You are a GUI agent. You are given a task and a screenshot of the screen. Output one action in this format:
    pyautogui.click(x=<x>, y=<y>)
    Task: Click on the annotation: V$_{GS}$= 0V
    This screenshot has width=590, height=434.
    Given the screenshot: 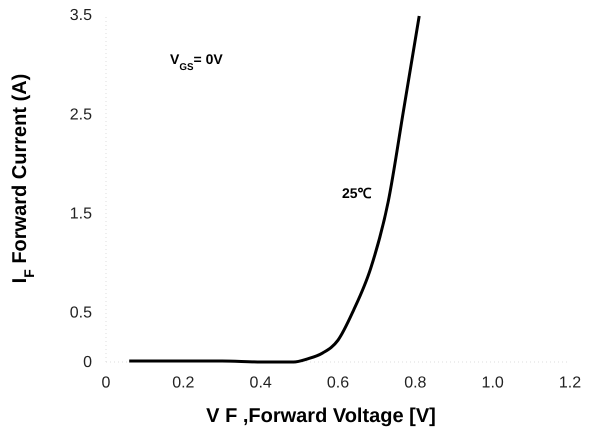 What is the action you would take?
    pyautogui.click(x=197, y=61)
    